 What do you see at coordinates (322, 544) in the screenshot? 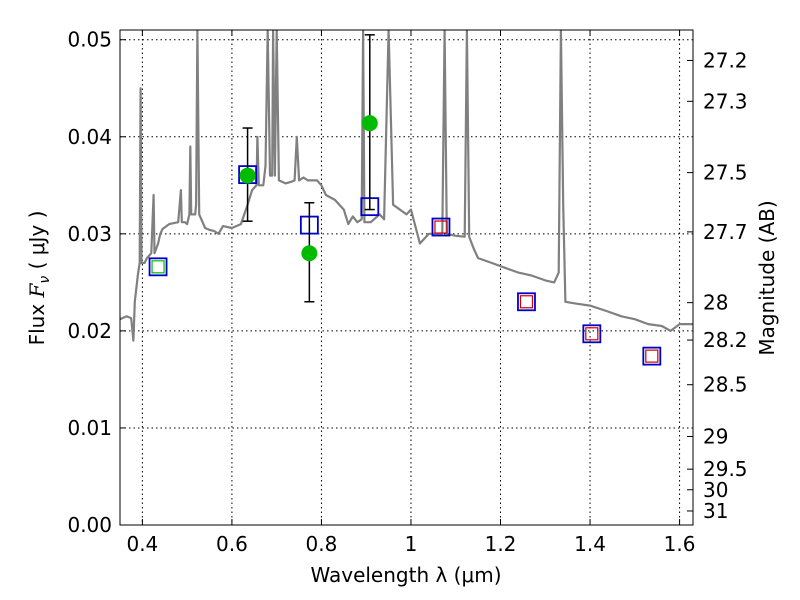
I see `x-tick-label: 0.8` at bounding box center [322, 544].